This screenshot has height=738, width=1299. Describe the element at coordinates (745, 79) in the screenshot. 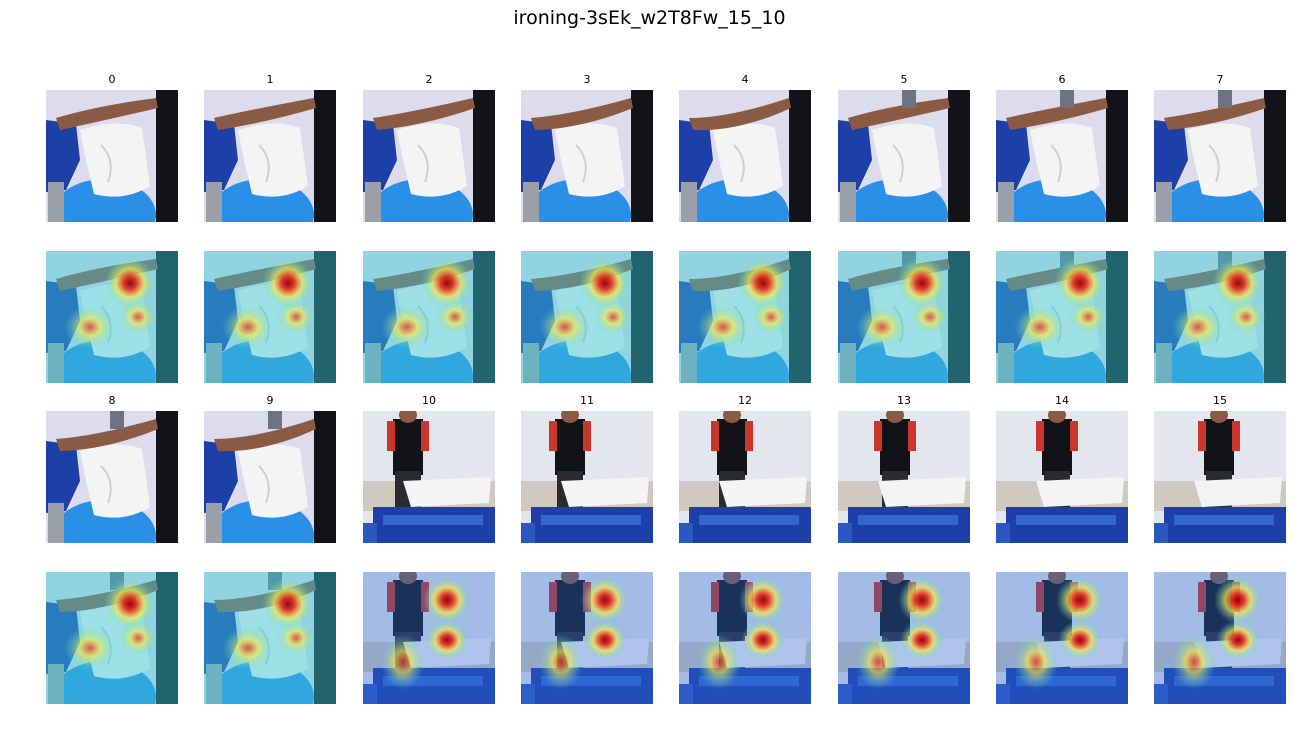

I see `frame-label: 4` at that location.